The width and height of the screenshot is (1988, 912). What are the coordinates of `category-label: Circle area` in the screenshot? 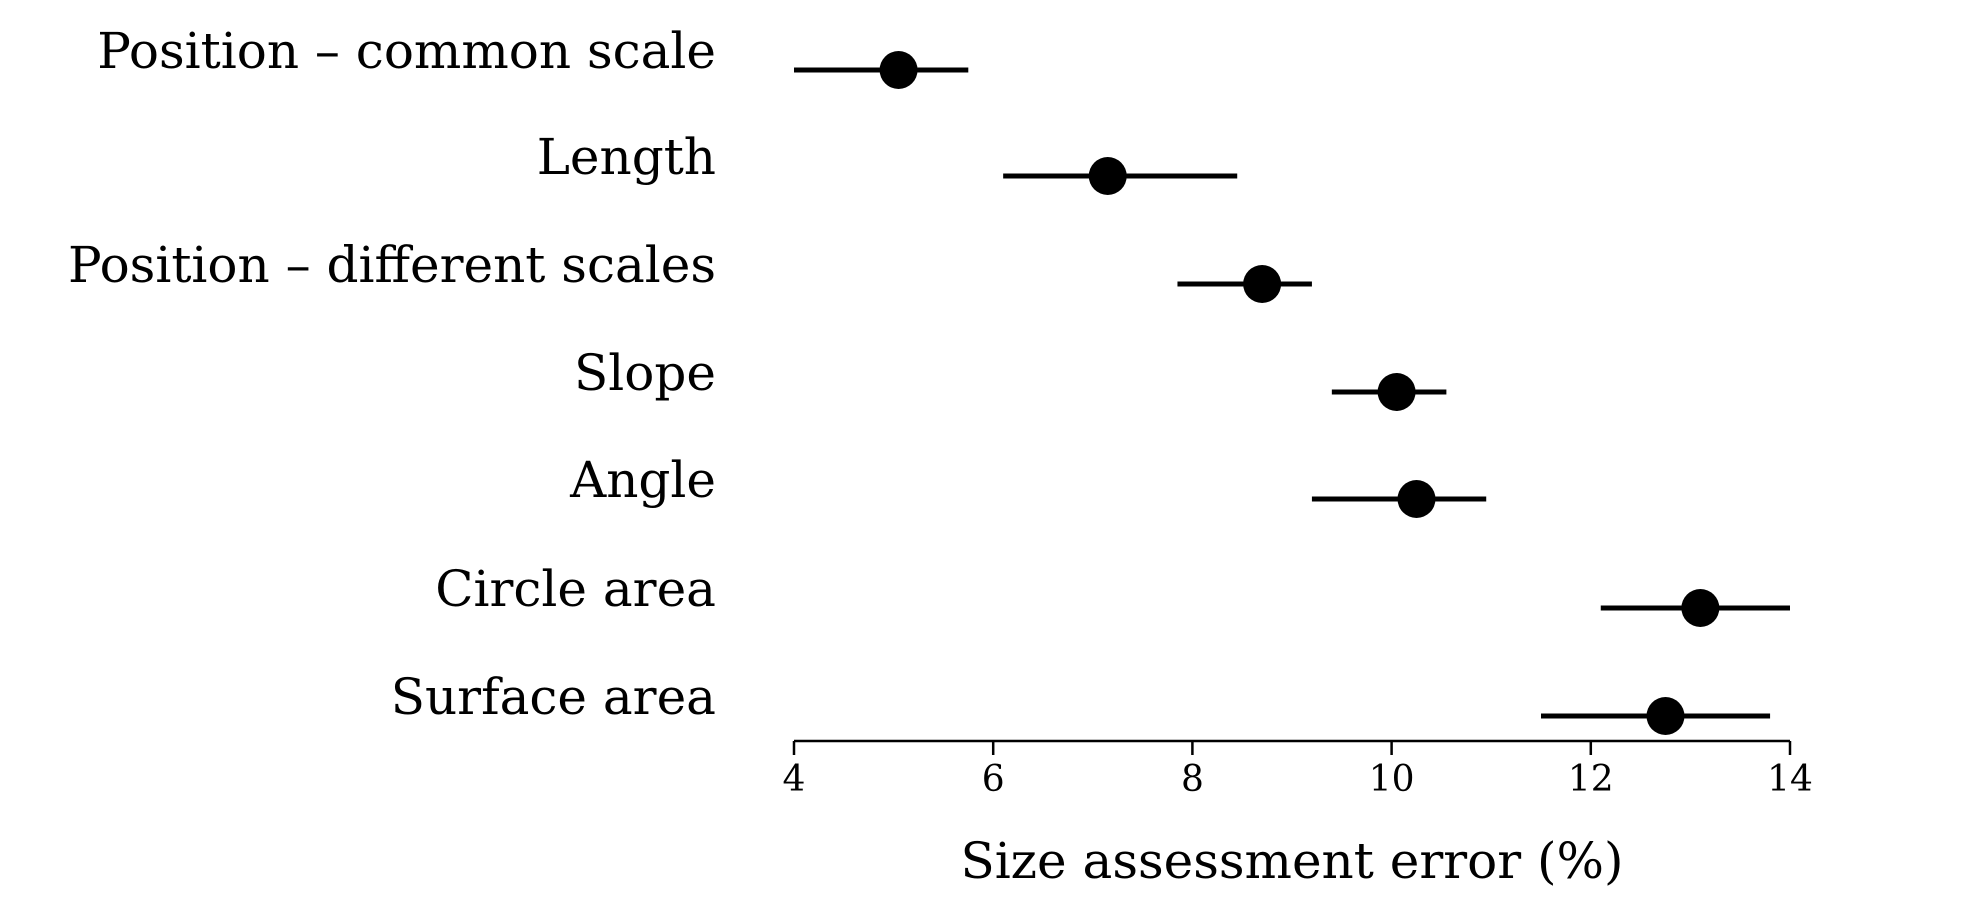 It's located at (575, 589).